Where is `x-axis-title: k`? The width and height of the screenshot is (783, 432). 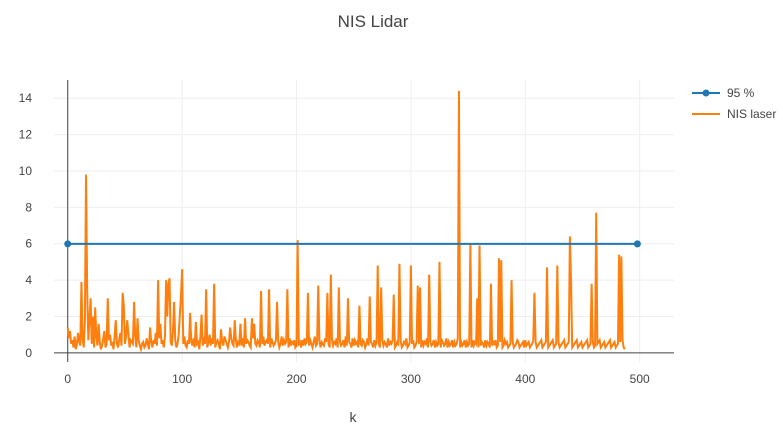 x-axis-title: k is located at coordinates (354, 417).